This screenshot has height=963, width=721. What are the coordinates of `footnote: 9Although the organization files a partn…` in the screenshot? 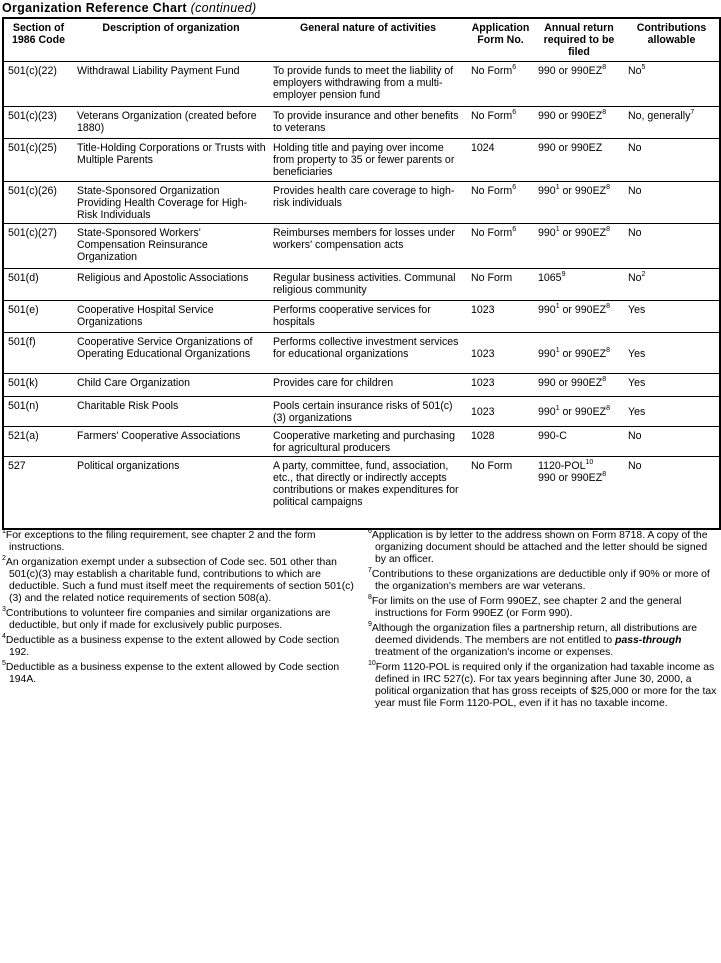 It's located at (543, 640).